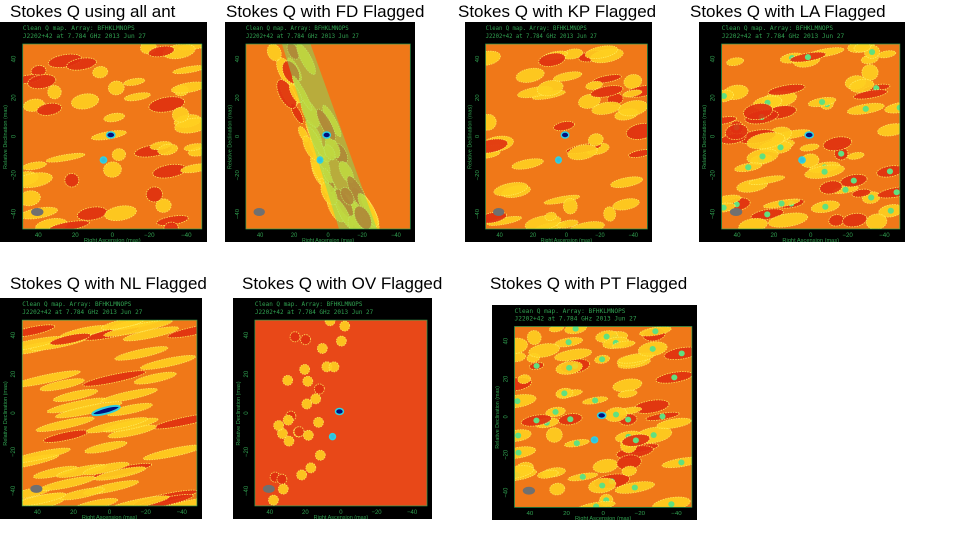 The image size is (960, 540). Describe the element at coordinates (325, 11) in the screenshot. I see `panel-title: Stokes Q with FD Flagged` at that location.